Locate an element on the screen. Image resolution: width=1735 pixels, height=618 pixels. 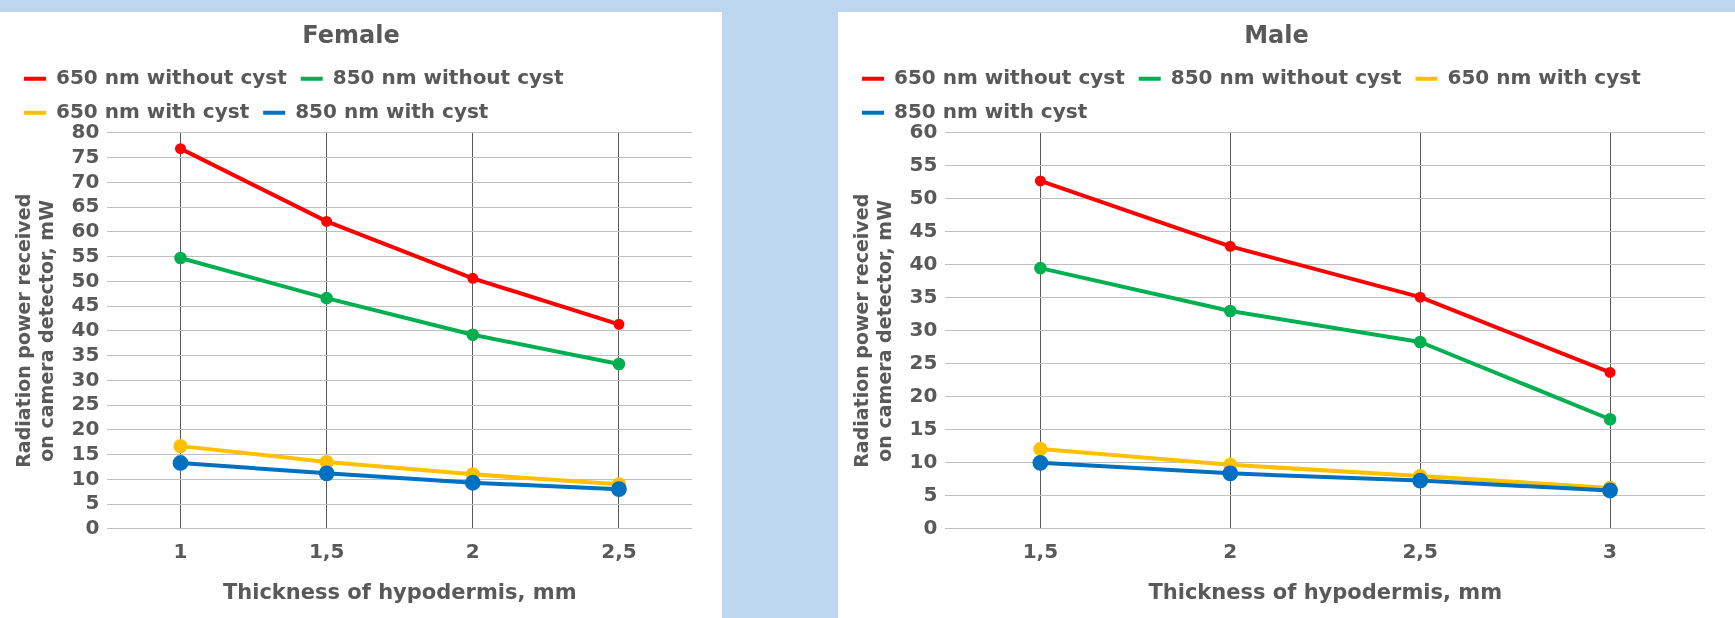
x-tick-label: 1 is located at coordinates (180, 551).